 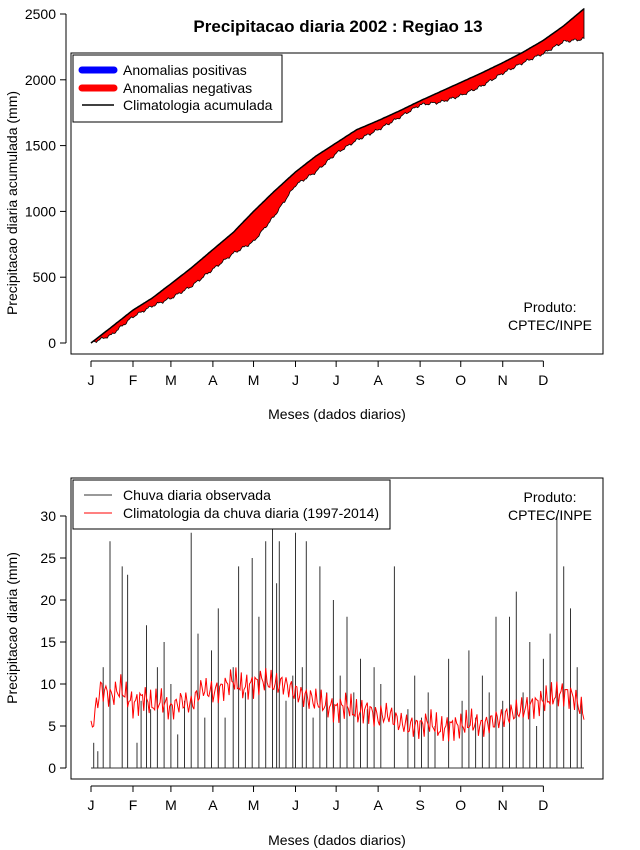 I want to click on y-tick-label: 2500, so click(x=40, y=14).